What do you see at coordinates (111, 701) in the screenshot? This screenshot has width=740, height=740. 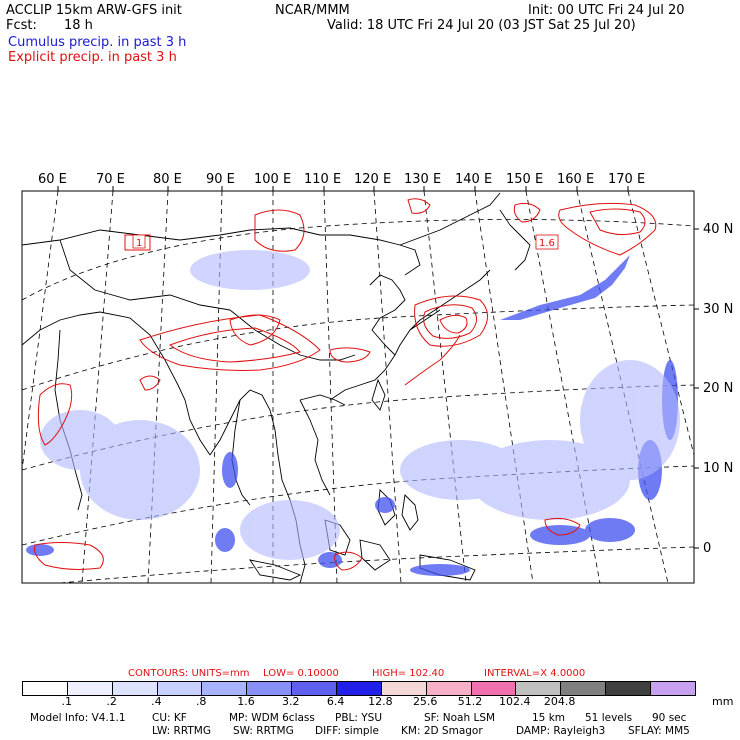 I see `colorbar-tick-label: .2` at bounding box center [111, 701].